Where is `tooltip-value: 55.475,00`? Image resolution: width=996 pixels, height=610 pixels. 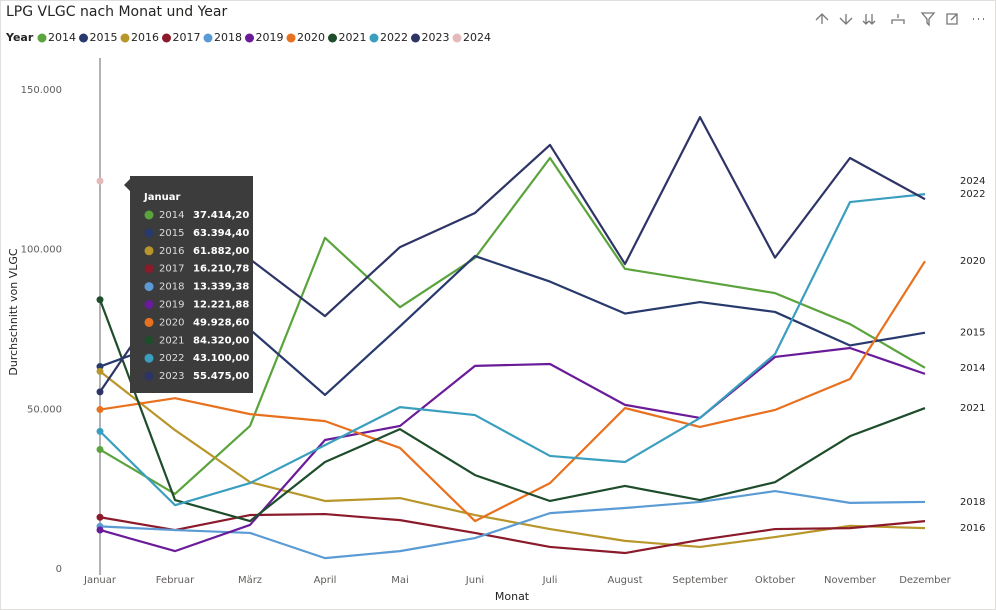
tooltip-value: 55.475,00 is located at coordinates (221, 376).